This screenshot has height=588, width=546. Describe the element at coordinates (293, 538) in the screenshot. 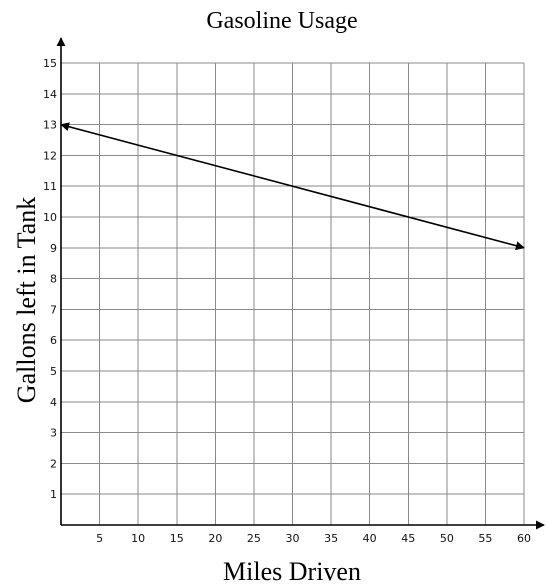

I see `x-tick-label: 30` at that location.